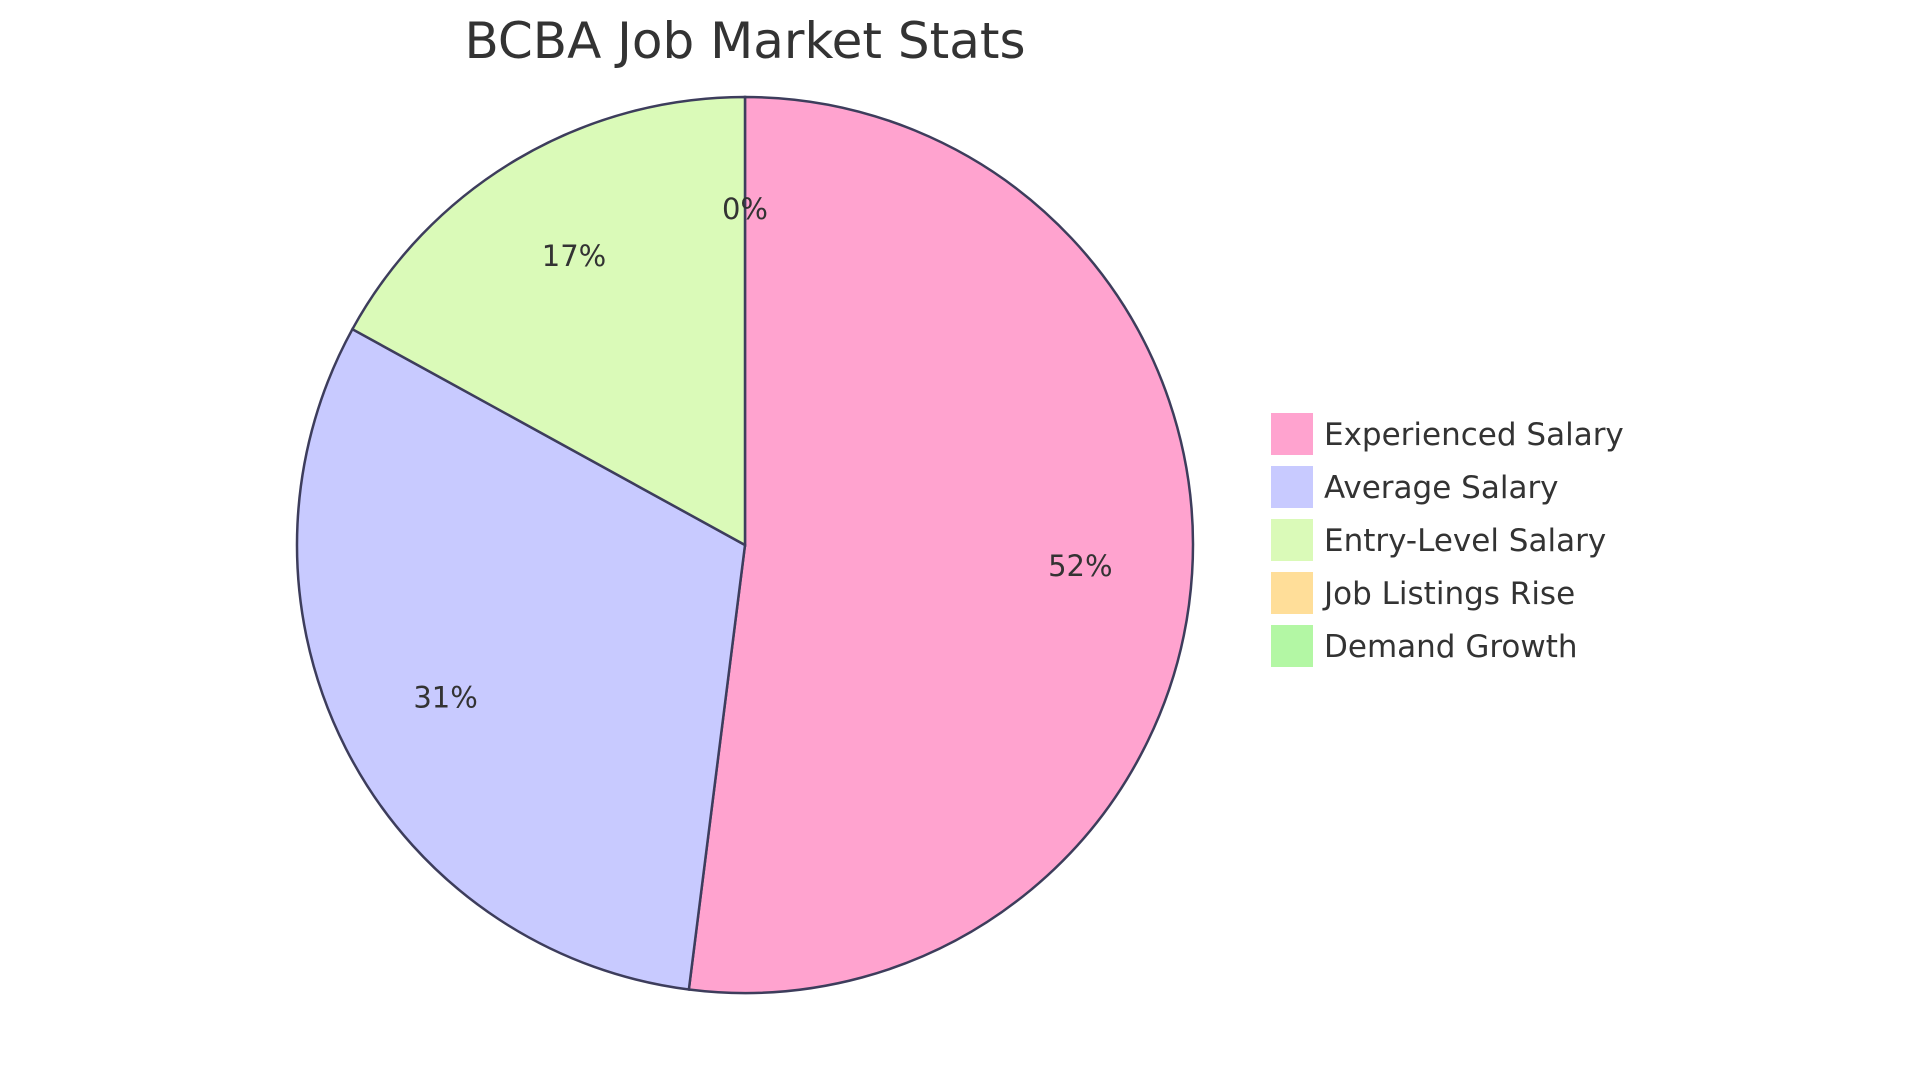 The height and width of the screenshot is (1083, 1920). I want to click on legend-label-experienced-salary: Experienced Salary, so click(1474, 435).